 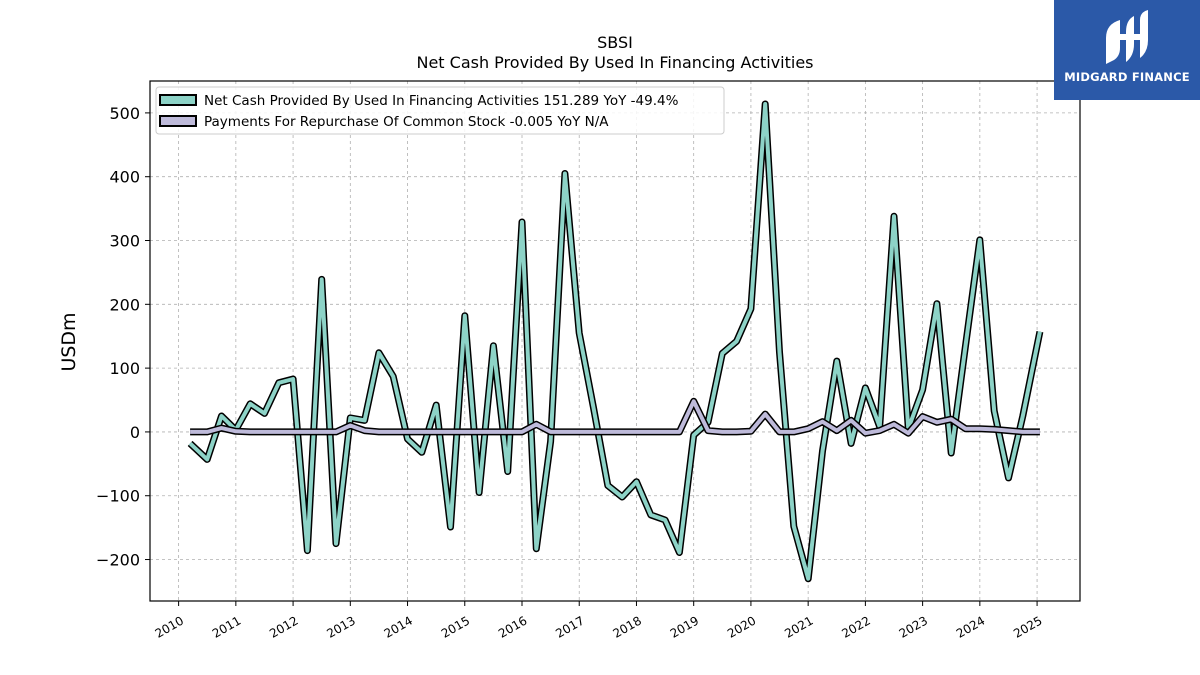 I want to click on y-tick-label: −100, so click(x=118, y=496).